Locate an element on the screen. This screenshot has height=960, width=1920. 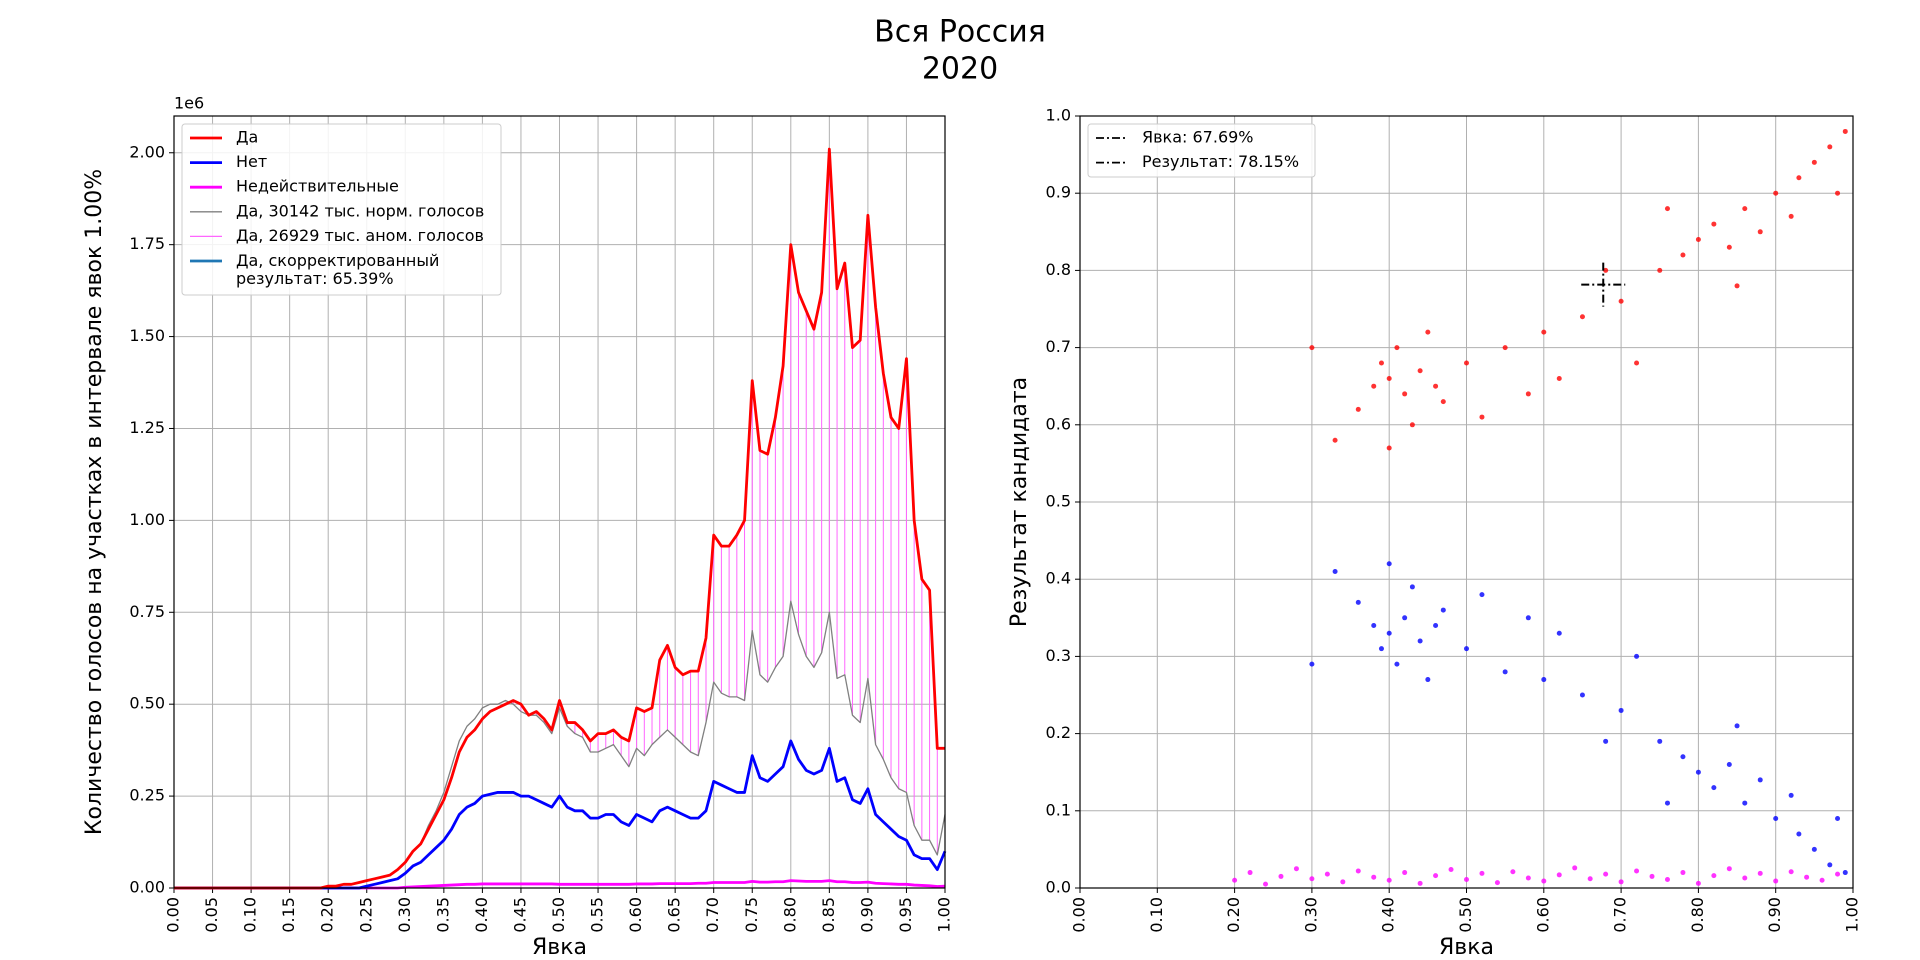
legend-label: Недействительные is located at coordinates (317, 186).